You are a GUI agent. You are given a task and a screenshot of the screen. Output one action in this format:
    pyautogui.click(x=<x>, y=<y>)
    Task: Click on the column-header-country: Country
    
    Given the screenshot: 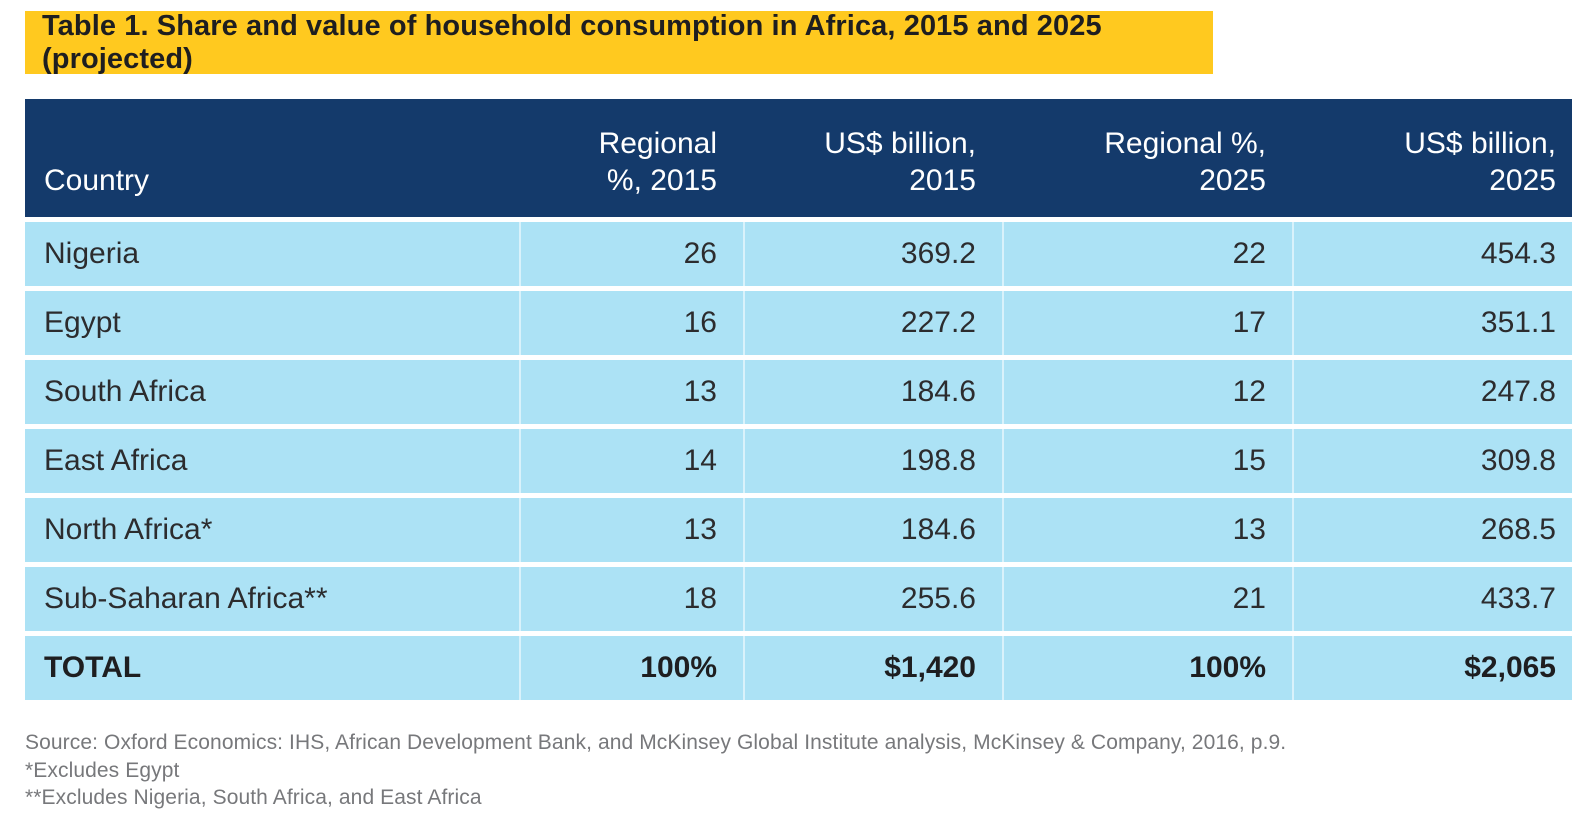 What is the action you would take?
    pyautogui.click(x=272, y=158)
    